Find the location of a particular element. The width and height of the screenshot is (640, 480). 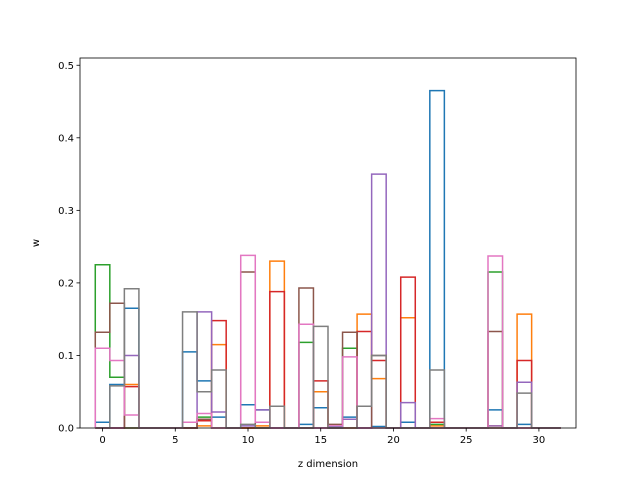

x-tick-label: 5 is located at coordinates (175, 440).